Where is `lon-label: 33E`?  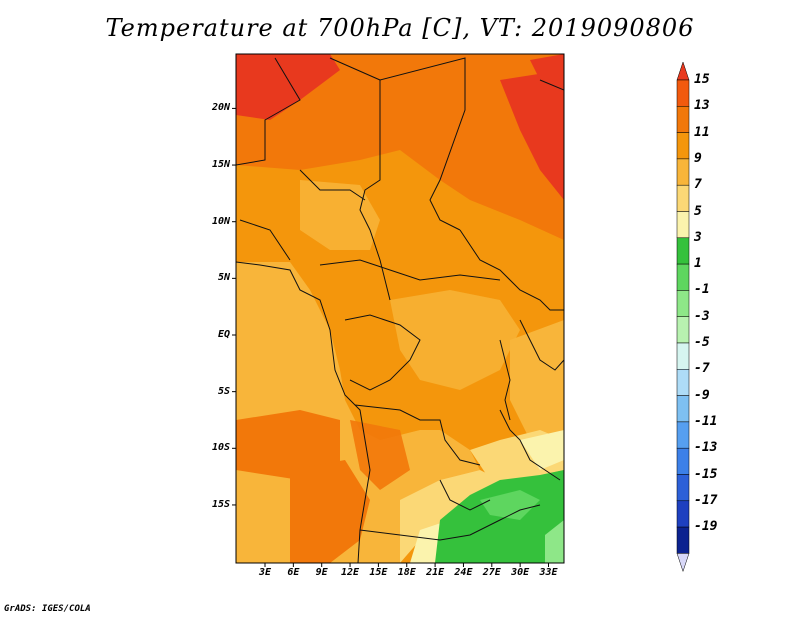 lon-label: 33E is located at coordinates (548, 572).